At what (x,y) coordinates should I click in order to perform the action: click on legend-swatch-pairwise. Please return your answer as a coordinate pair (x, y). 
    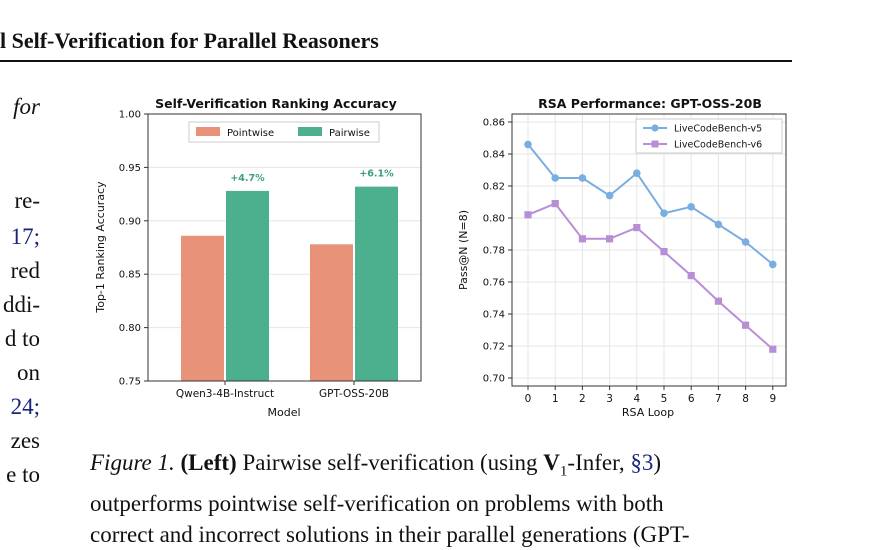
    Looking at the image, I should click on (310, 131).